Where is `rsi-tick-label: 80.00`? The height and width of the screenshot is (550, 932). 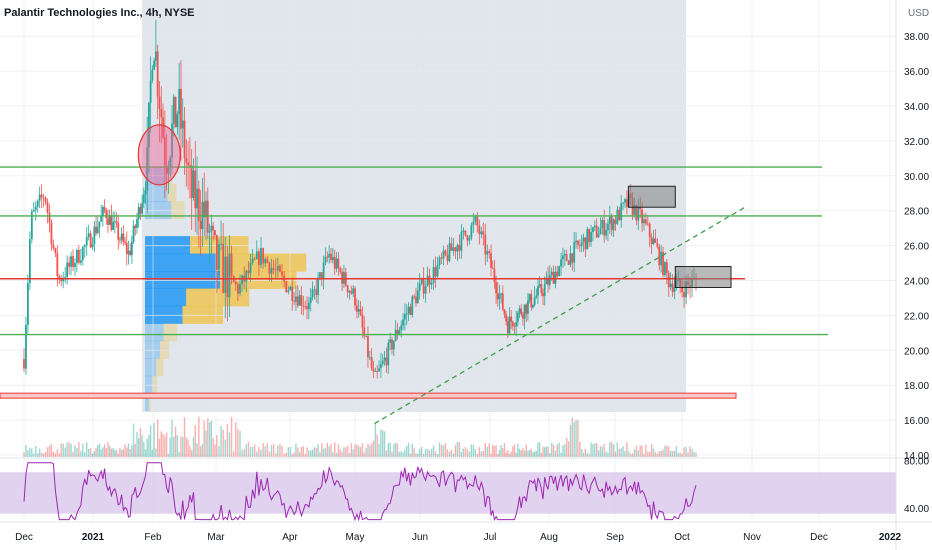
rsi-tick-label: 80.00 is located at coordinates (916, 461).